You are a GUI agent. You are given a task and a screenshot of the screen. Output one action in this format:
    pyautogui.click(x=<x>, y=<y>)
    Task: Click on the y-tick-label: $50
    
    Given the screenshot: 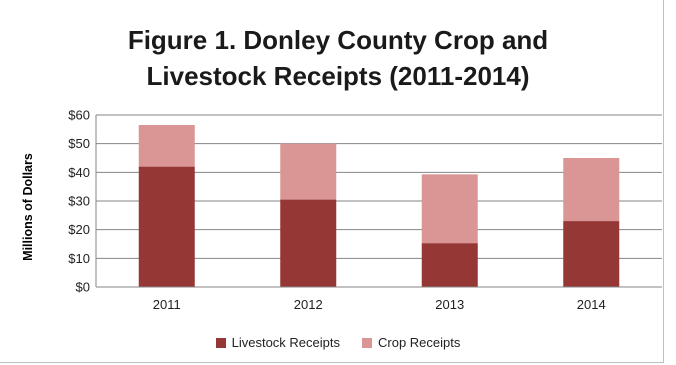 What is the action you would take?
    pyautogui.click(x=79, y=143)
    